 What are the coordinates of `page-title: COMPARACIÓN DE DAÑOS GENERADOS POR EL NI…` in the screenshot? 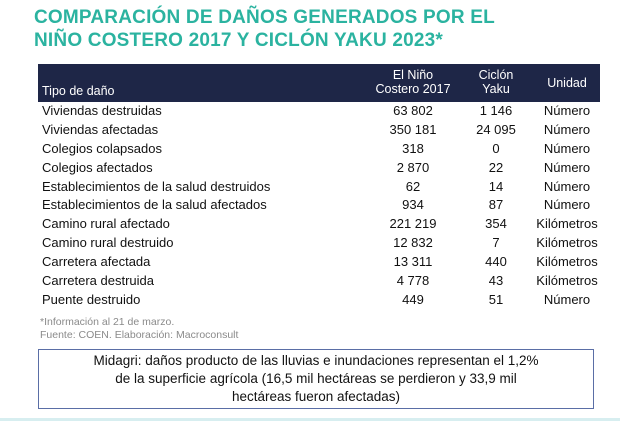 It's located at (319, 29).